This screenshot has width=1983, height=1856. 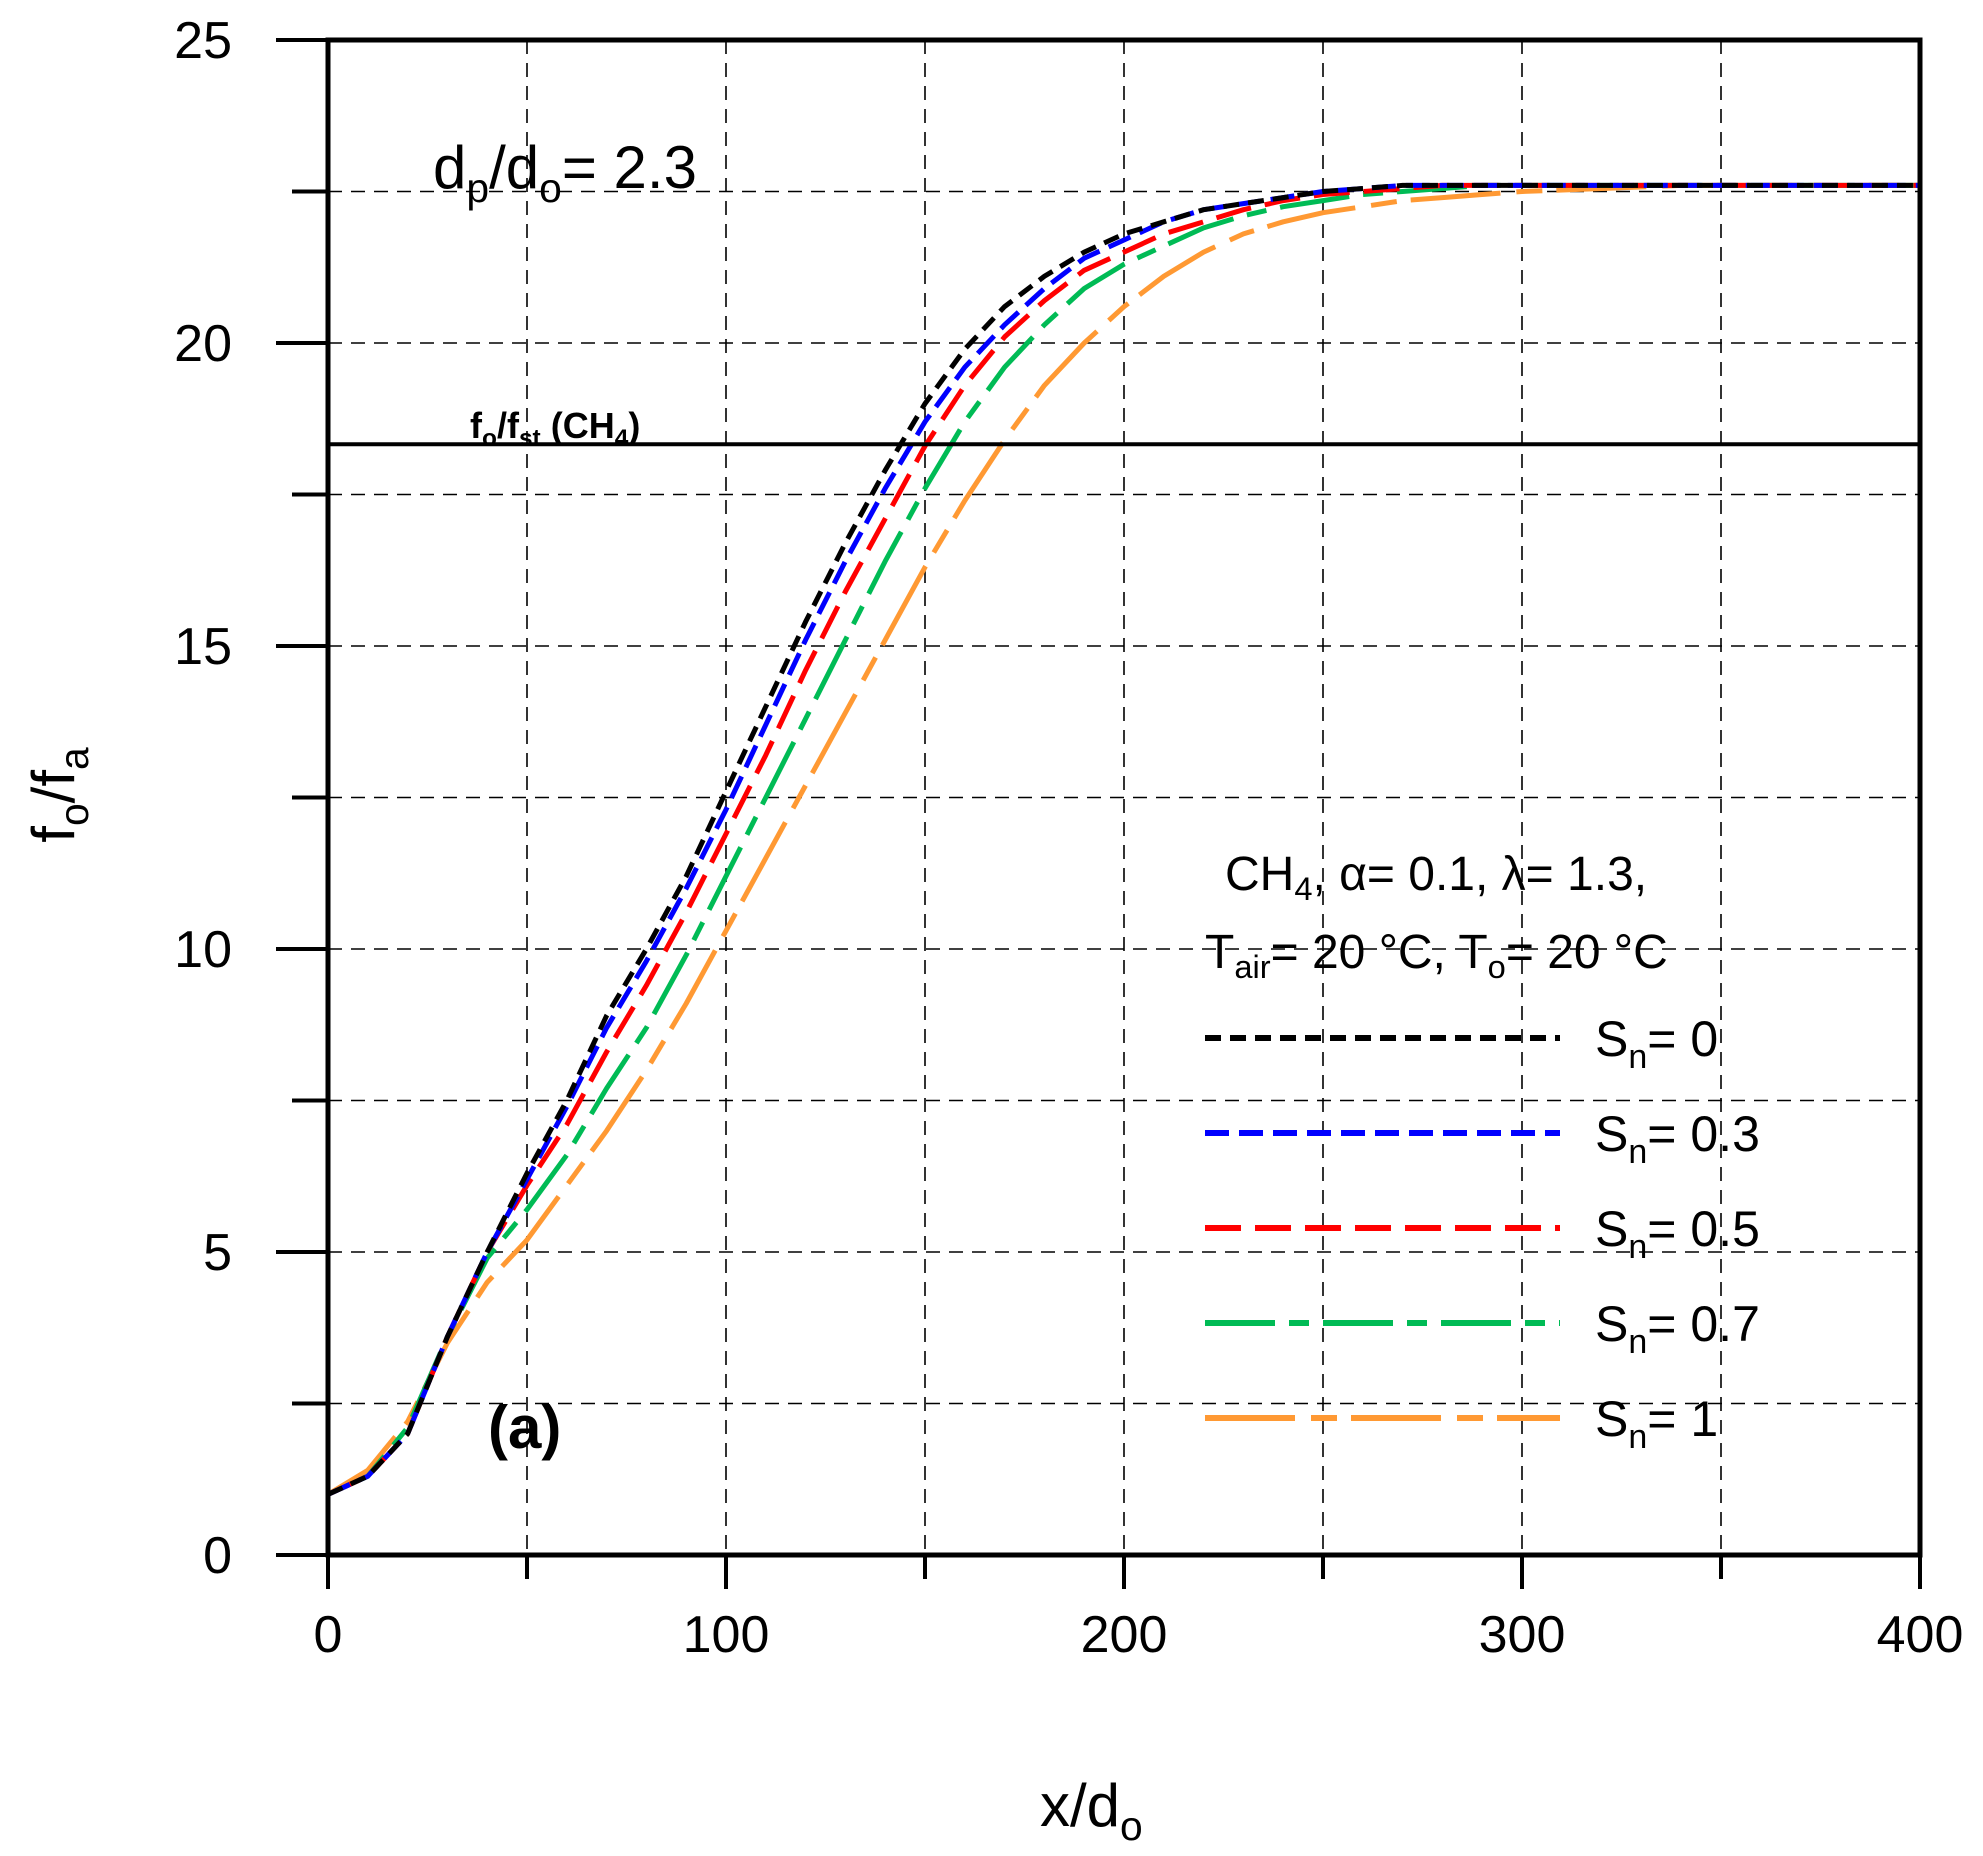 I want to click on legend-conditions-line-1: CH4, α= 0.1, λ= 1.3,, so click(x=1436, y=877).